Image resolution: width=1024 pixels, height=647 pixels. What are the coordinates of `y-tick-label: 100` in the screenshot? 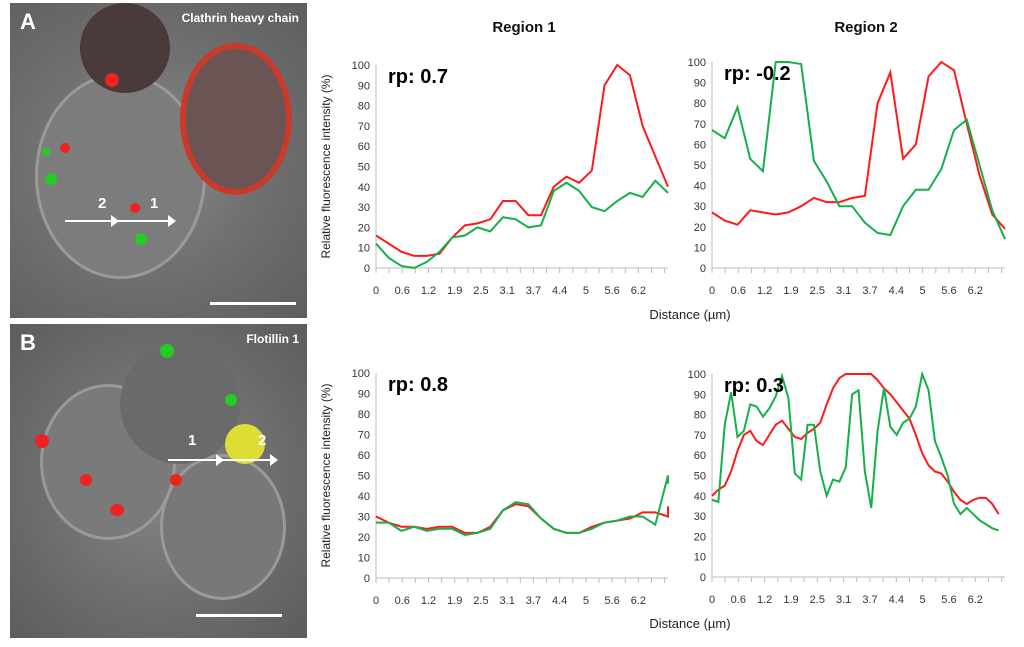 It's located at (697, 63).